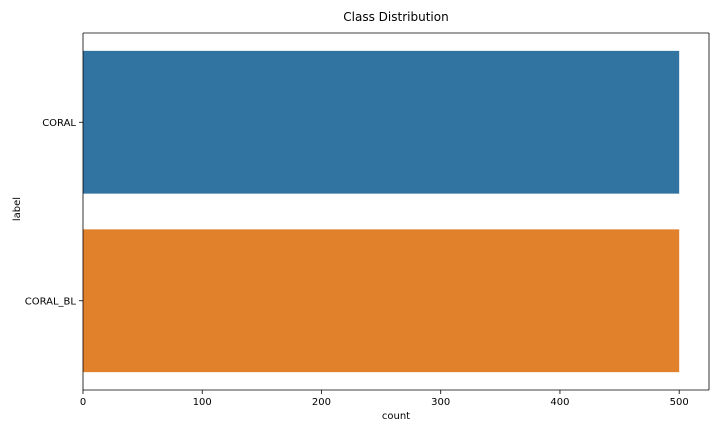 Image resolution: width=720 pixels, height=432 pixels. Describe the element at coordinates (679, 402) in the screenshot. I see `x-tick-label: 500` at that location.